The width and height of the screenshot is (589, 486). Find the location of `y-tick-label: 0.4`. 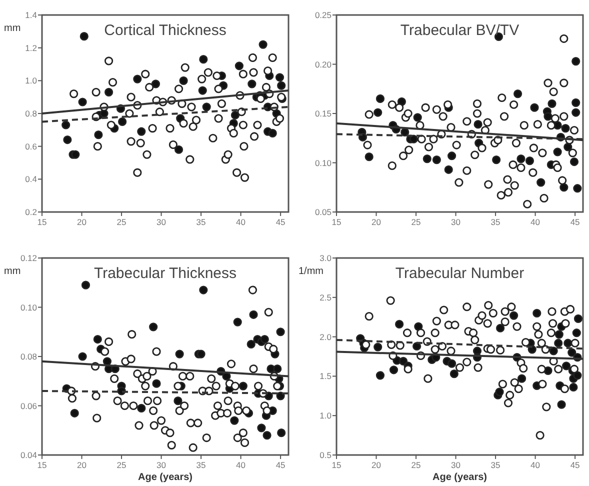

y-tick-label: 0.4 is located at coordinates (31, 179).